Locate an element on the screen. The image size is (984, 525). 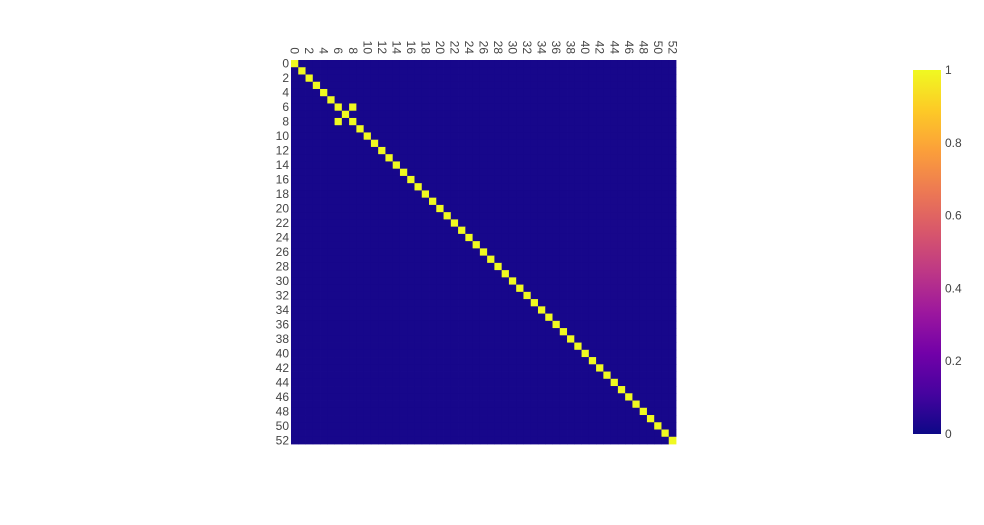
y-tick-label: 6 is located at coordinates (285, 107).